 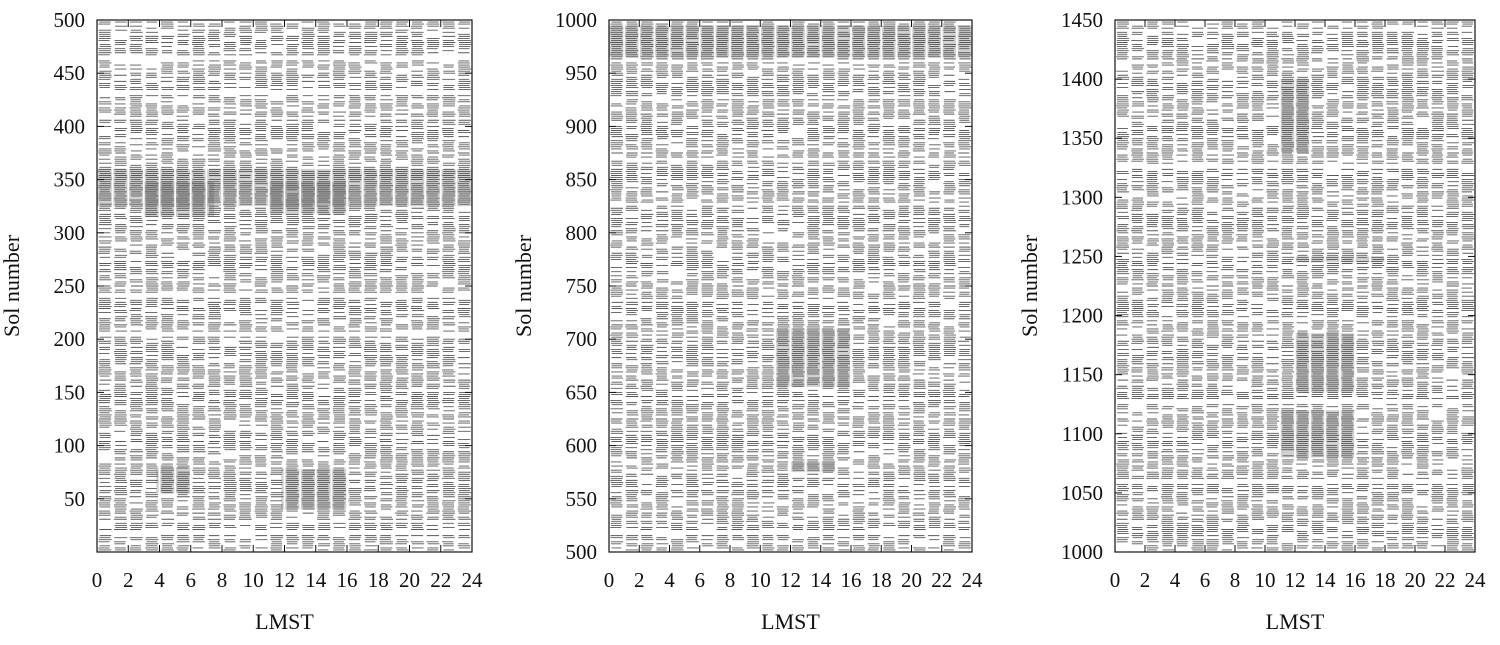 I want to click on y-tick-label: 1400, so click(x=1082, y=79).